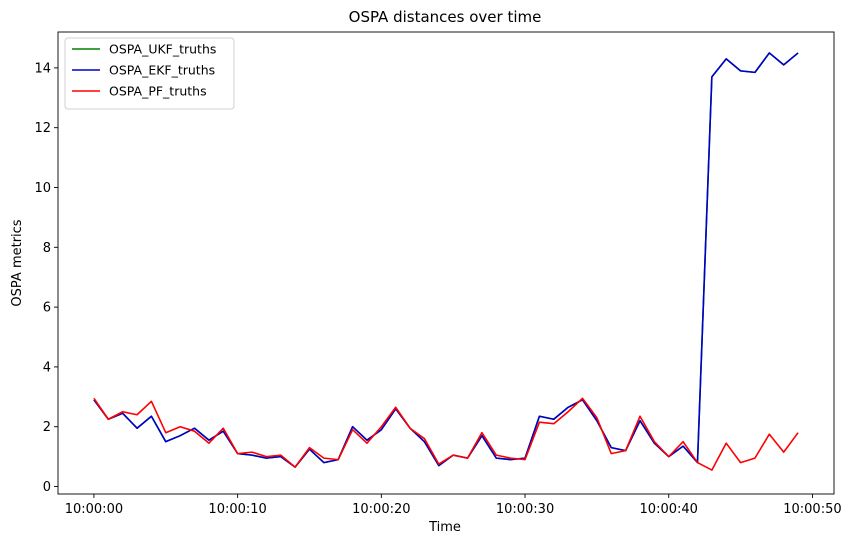 Image resolution: width=853 pixels, height=546 pixels. What do you see at coordinates (42, 68) in the screenshot?
I see `y-tick-label: 14` at bounding box center [42, 68].